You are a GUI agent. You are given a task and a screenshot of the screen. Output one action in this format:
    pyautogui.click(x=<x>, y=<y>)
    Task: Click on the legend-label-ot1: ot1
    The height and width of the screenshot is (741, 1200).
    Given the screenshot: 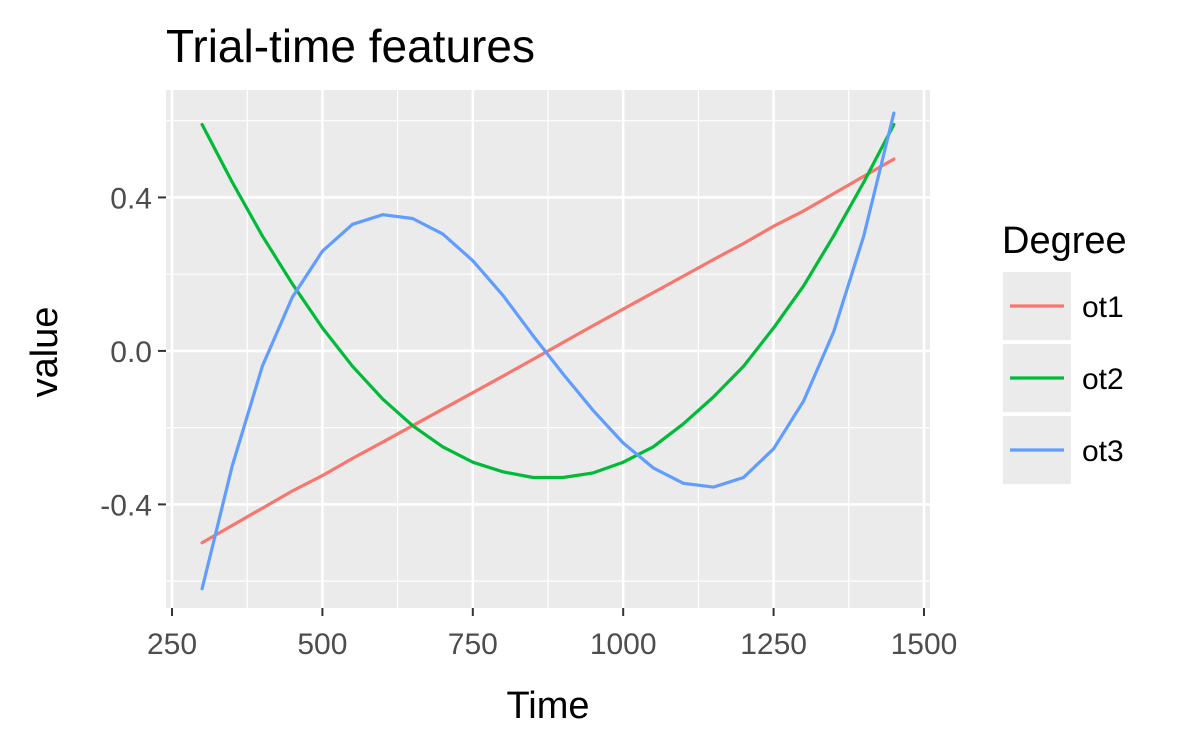 What is the action you would take?
    pyautogui.click(x=1103, y=307)
    